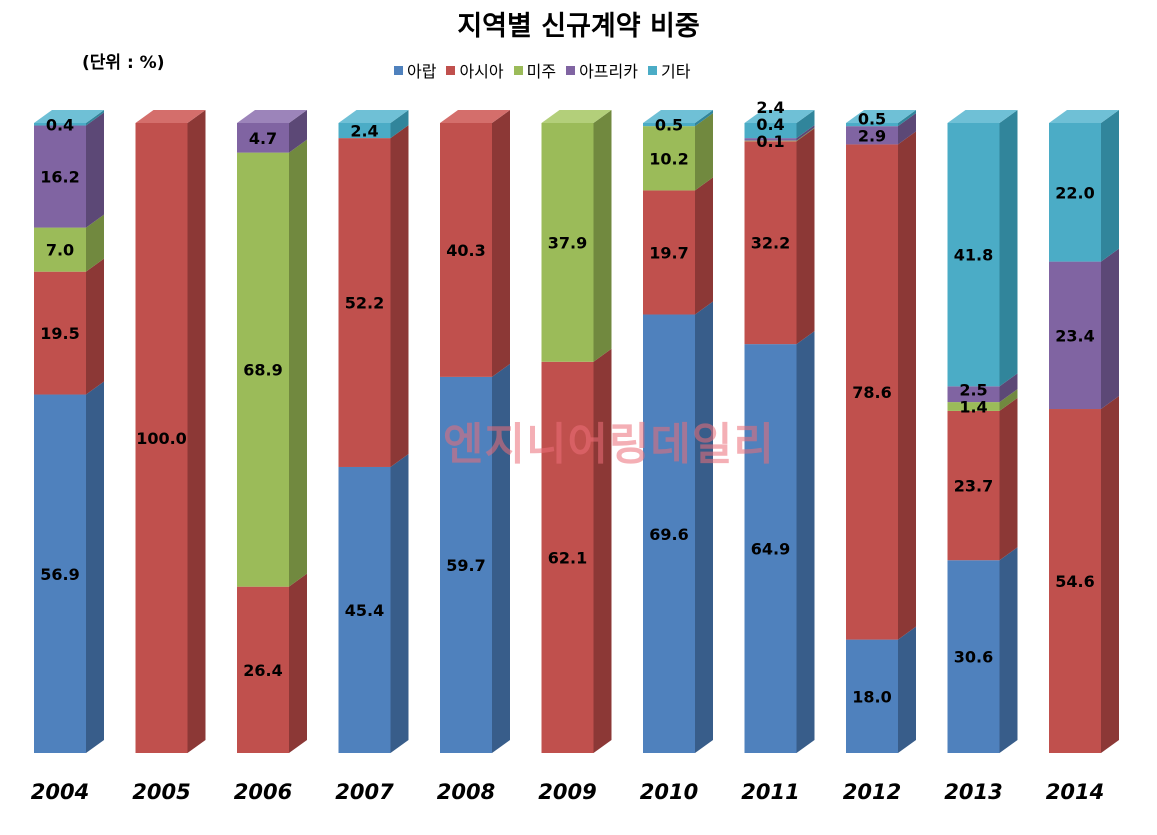 This screenshot has width=1157, height=835. What do you see at coordinates (161, 792) in the screenshot?
I see `x-tick-label: 2005` at bounding box center [161, 792].